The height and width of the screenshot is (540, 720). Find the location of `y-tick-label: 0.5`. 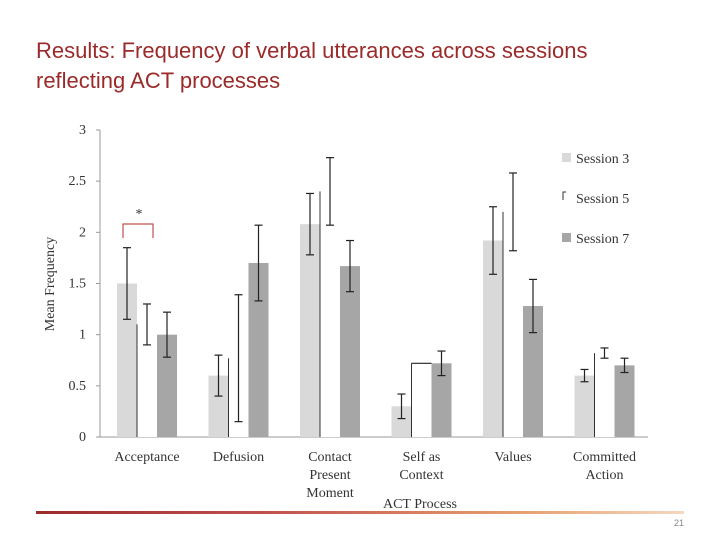

y-tick-label: 0.5 is located at coordinates (78, 386).